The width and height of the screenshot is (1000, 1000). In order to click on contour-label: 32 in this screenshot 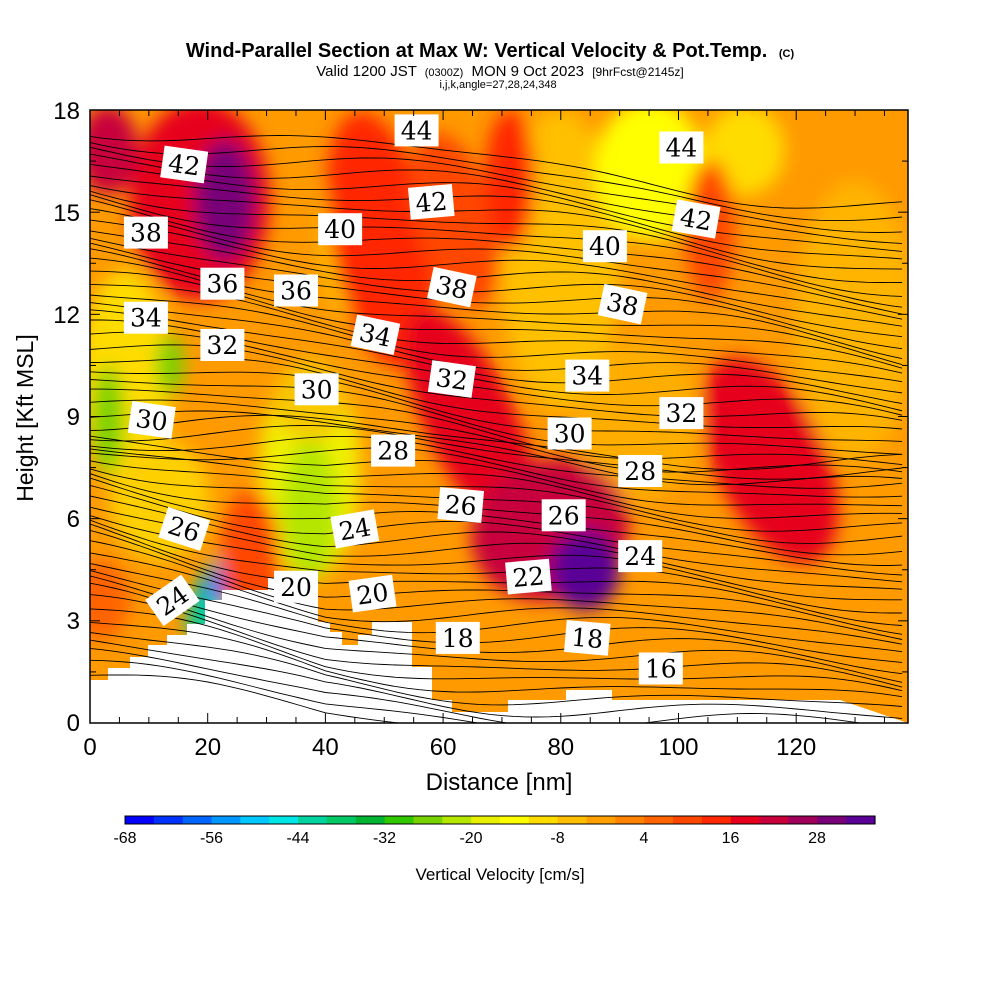, I will do `click(451, 379)`.